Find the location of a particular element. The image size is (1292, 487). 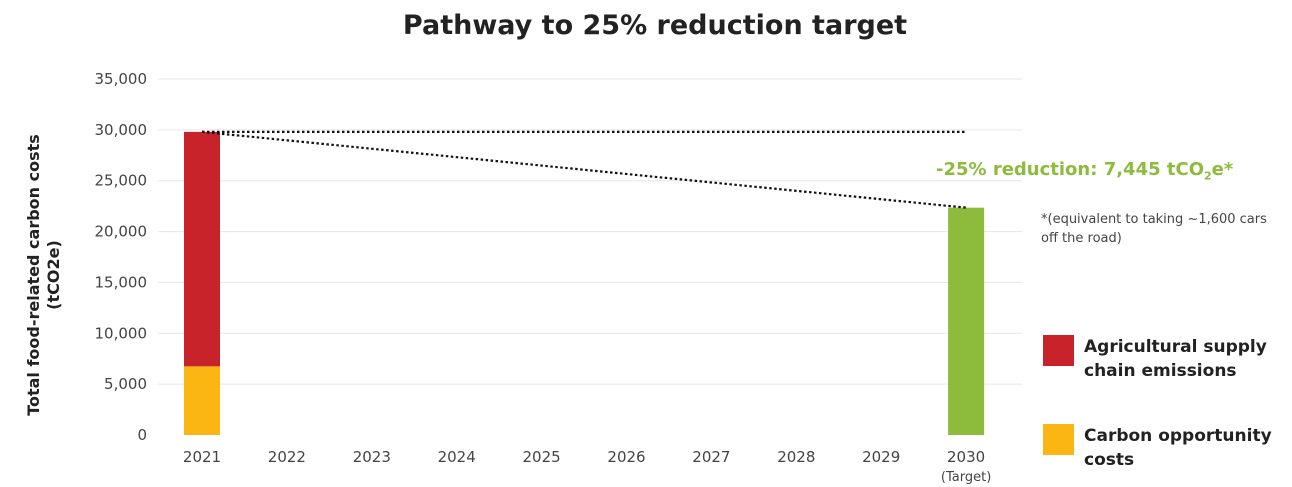

legend-item-agricultural: Agricultural supply chain emissions is located at coordinates (1166, 359).